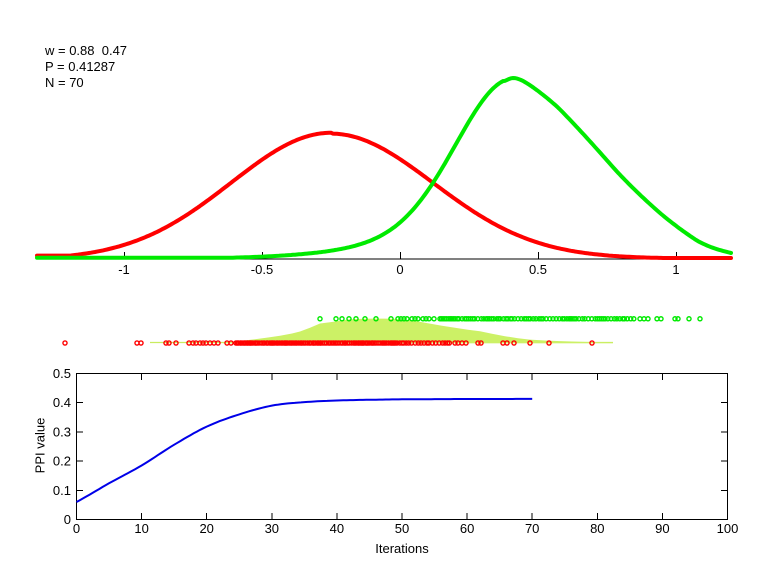 Image resolution: width=768 pixels, height=576 pixels. I want to click on svg-text: -0.5, so click(262, 269).